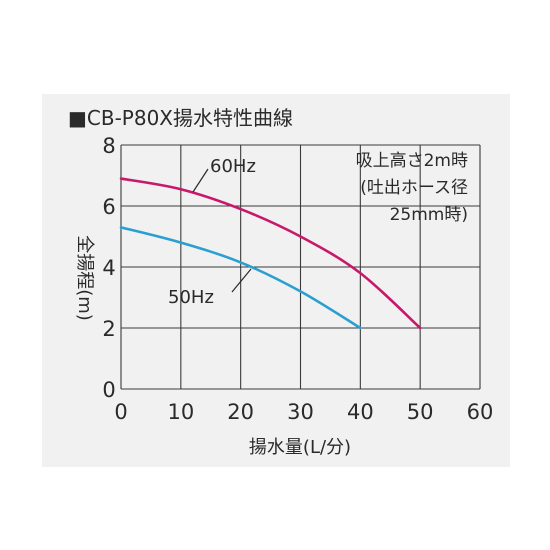  What do you see at coordinates (300, 412) in the screenshot?
I see `x-tick-label: 30` at bounding box center [300, 412].